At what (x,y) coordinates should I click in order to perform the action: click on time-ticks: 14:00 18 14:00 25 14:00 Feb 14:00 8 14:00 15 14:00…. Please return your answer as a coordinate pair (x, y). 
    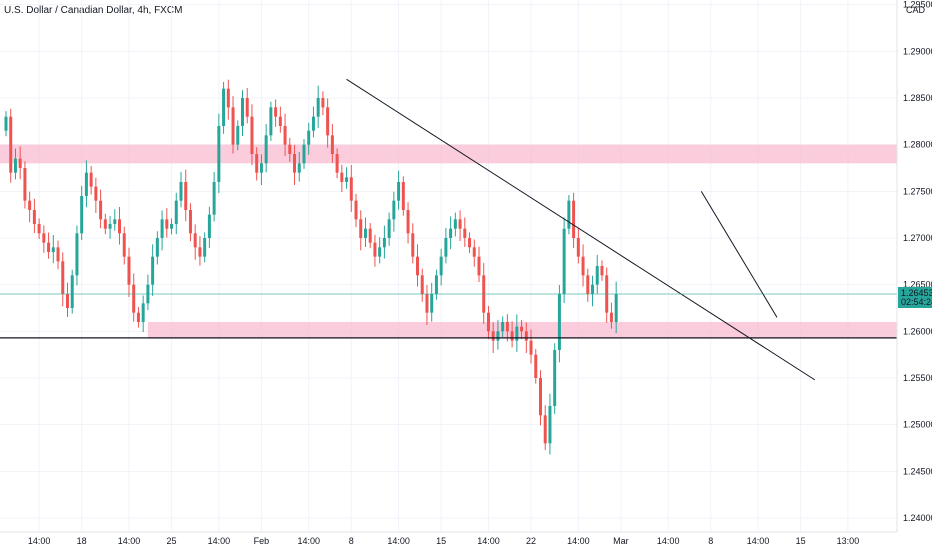
    Looking at the image, I should click on (443, 541).